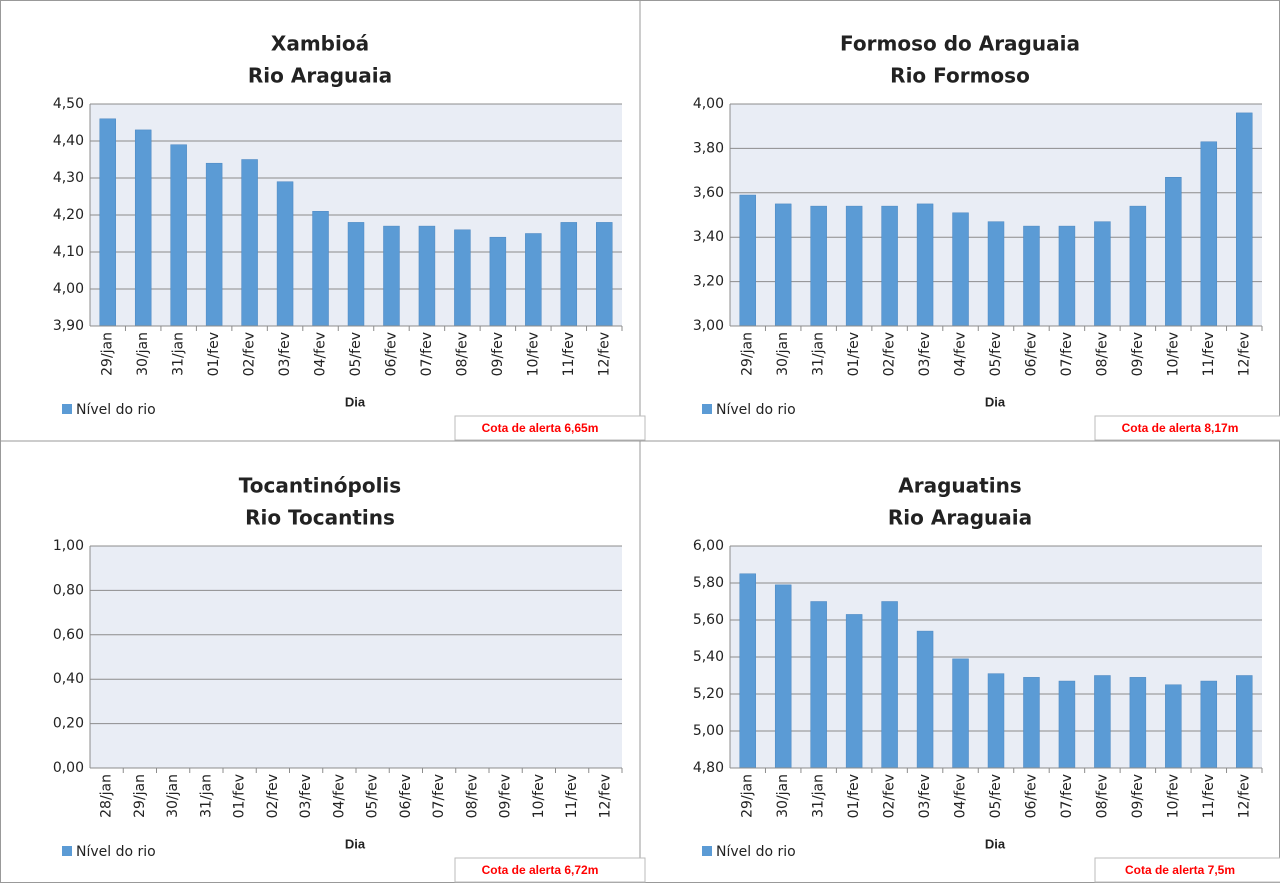  I want to click on x-tick-label: 01/fev, so click(854, 354).